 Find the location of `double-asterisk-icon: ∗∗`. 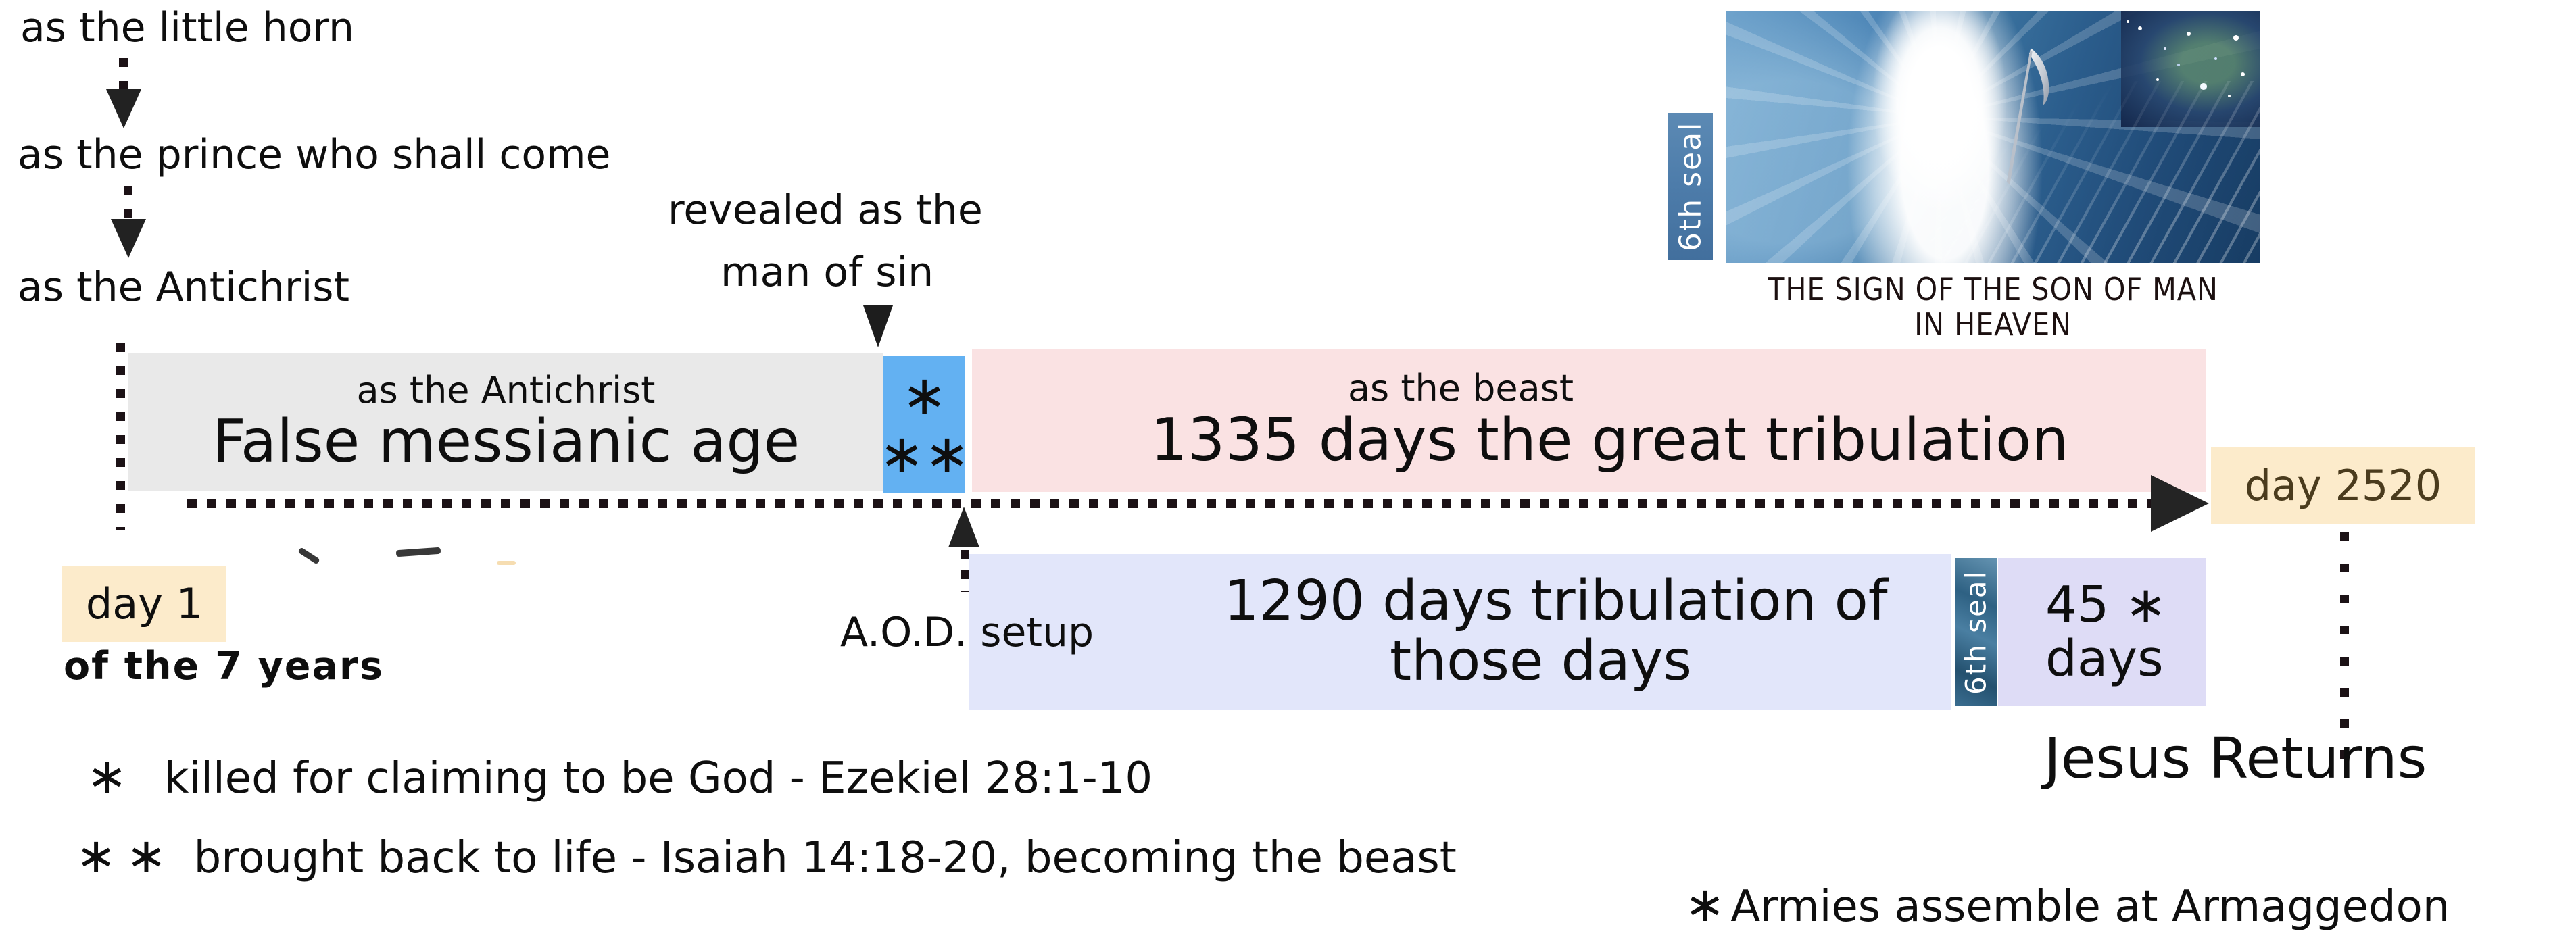

double-asterisk-icon: ∗∗ is located at coordinates (126, 856).